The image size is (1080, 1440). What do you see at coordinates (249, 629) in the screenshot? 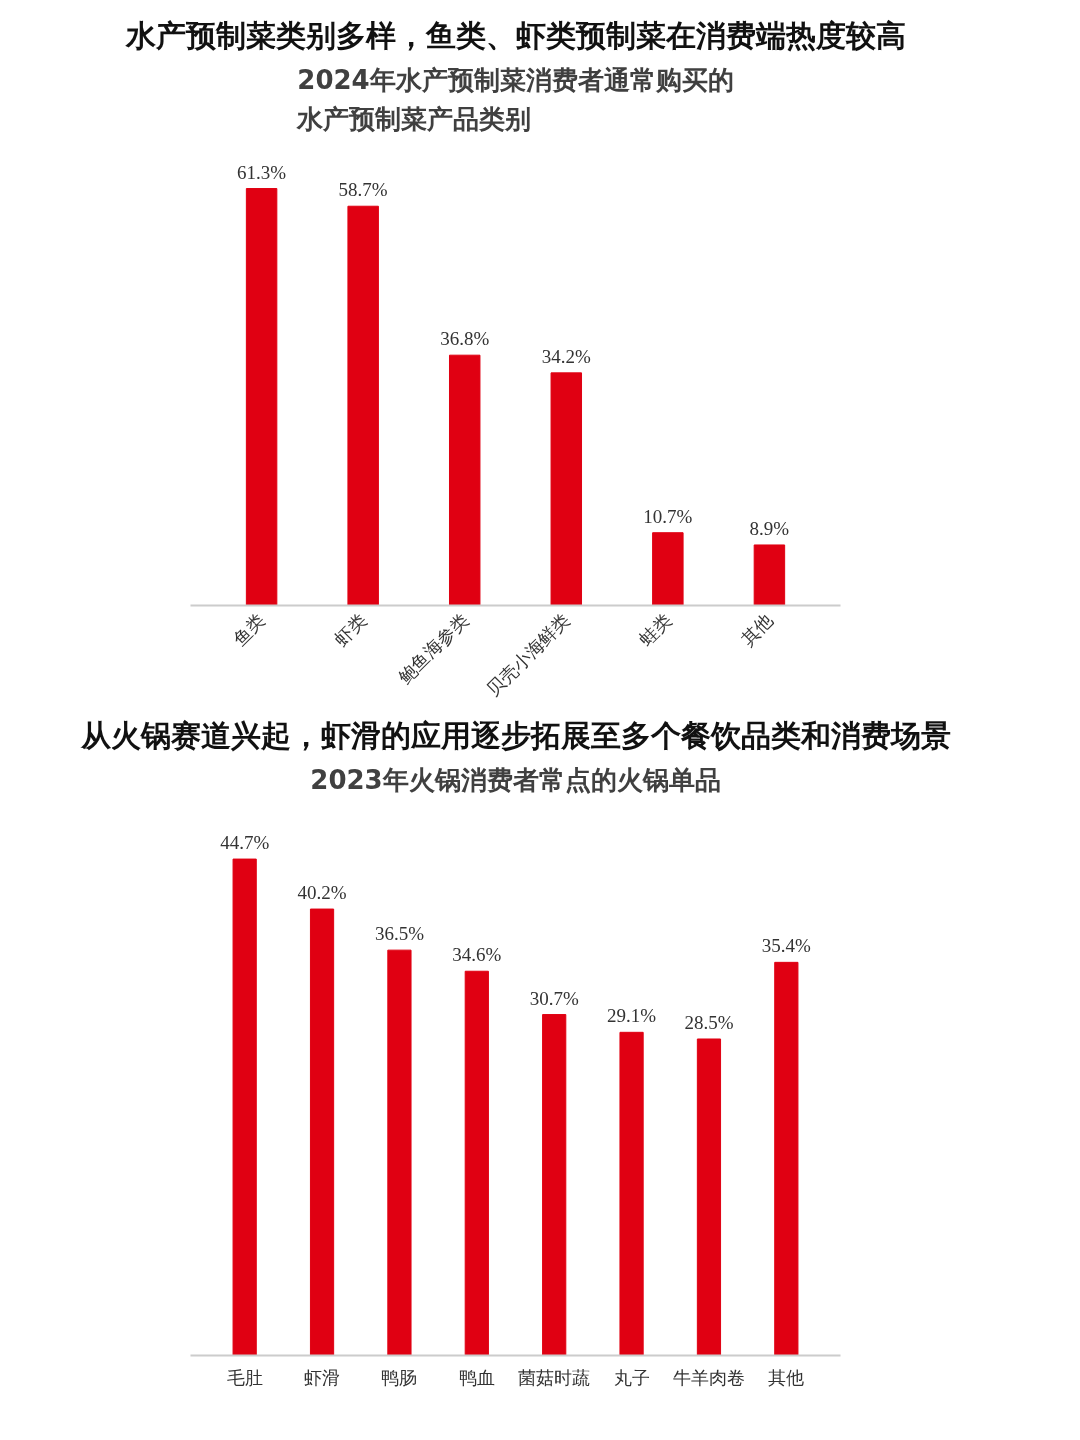
I see `x-tick-label: 鱼类` at bounding box center [249, 629].